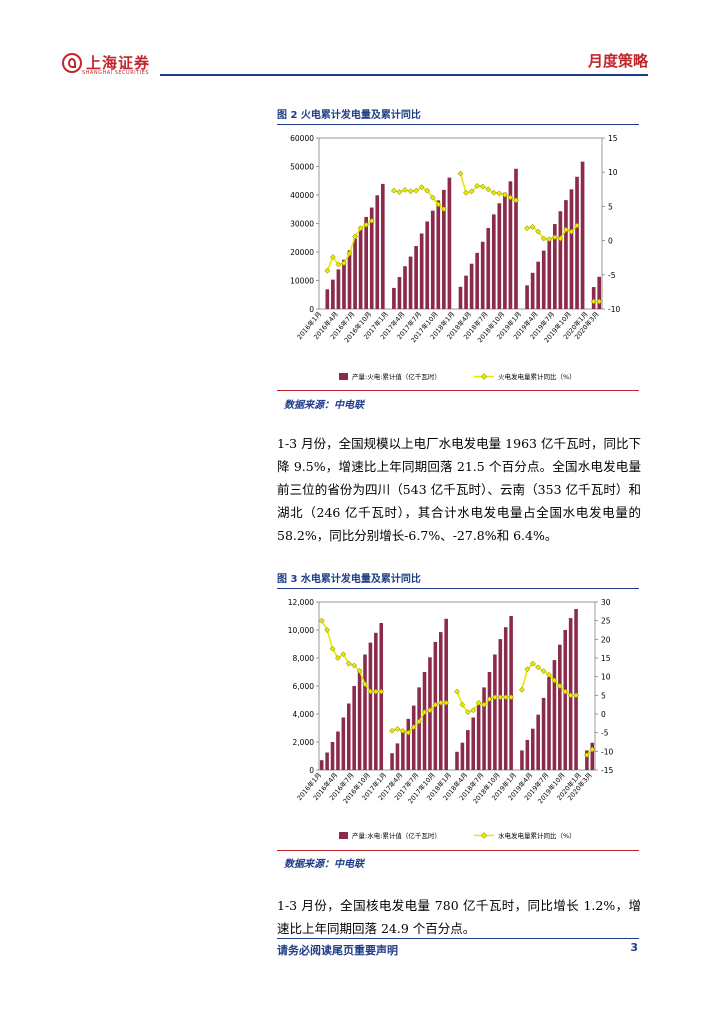  I want to click on page-number: 3, so click(634, 947).